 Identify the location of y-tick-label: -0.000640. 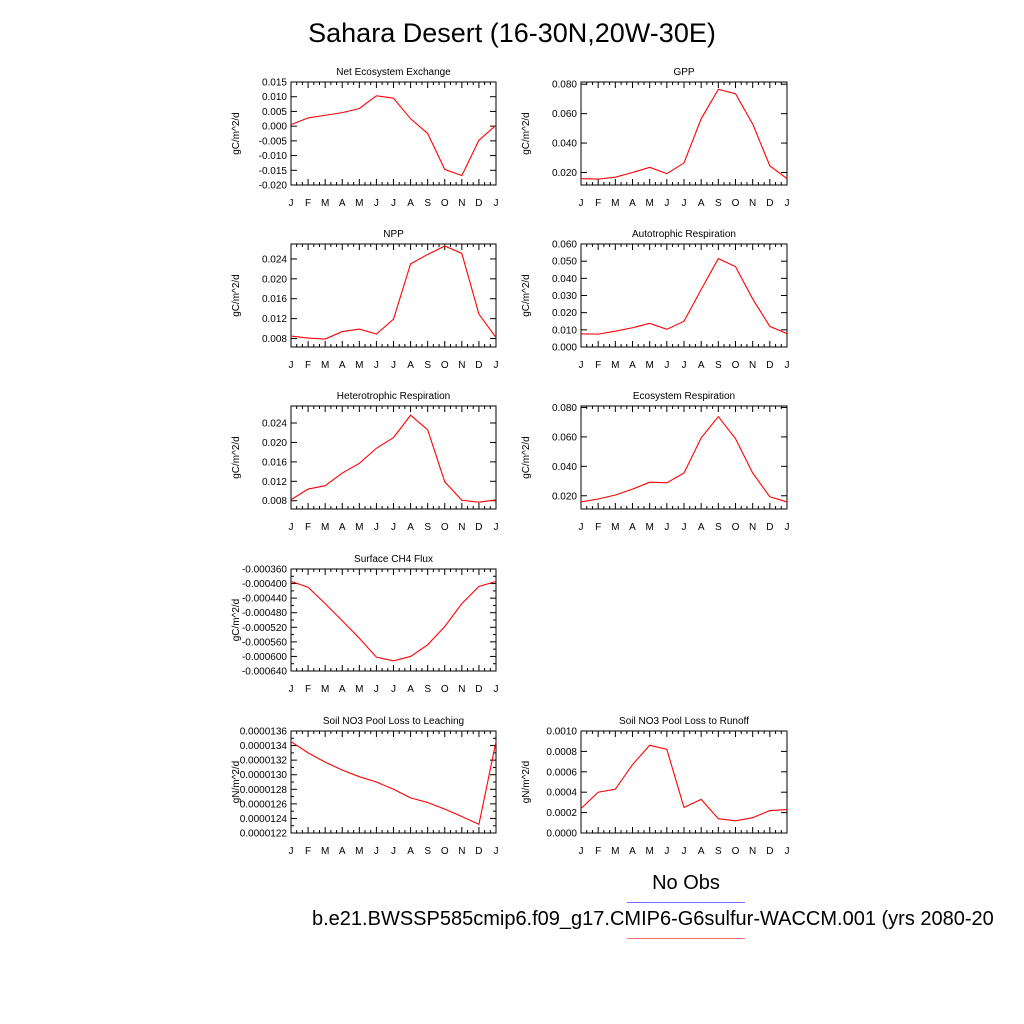
(264, 672).